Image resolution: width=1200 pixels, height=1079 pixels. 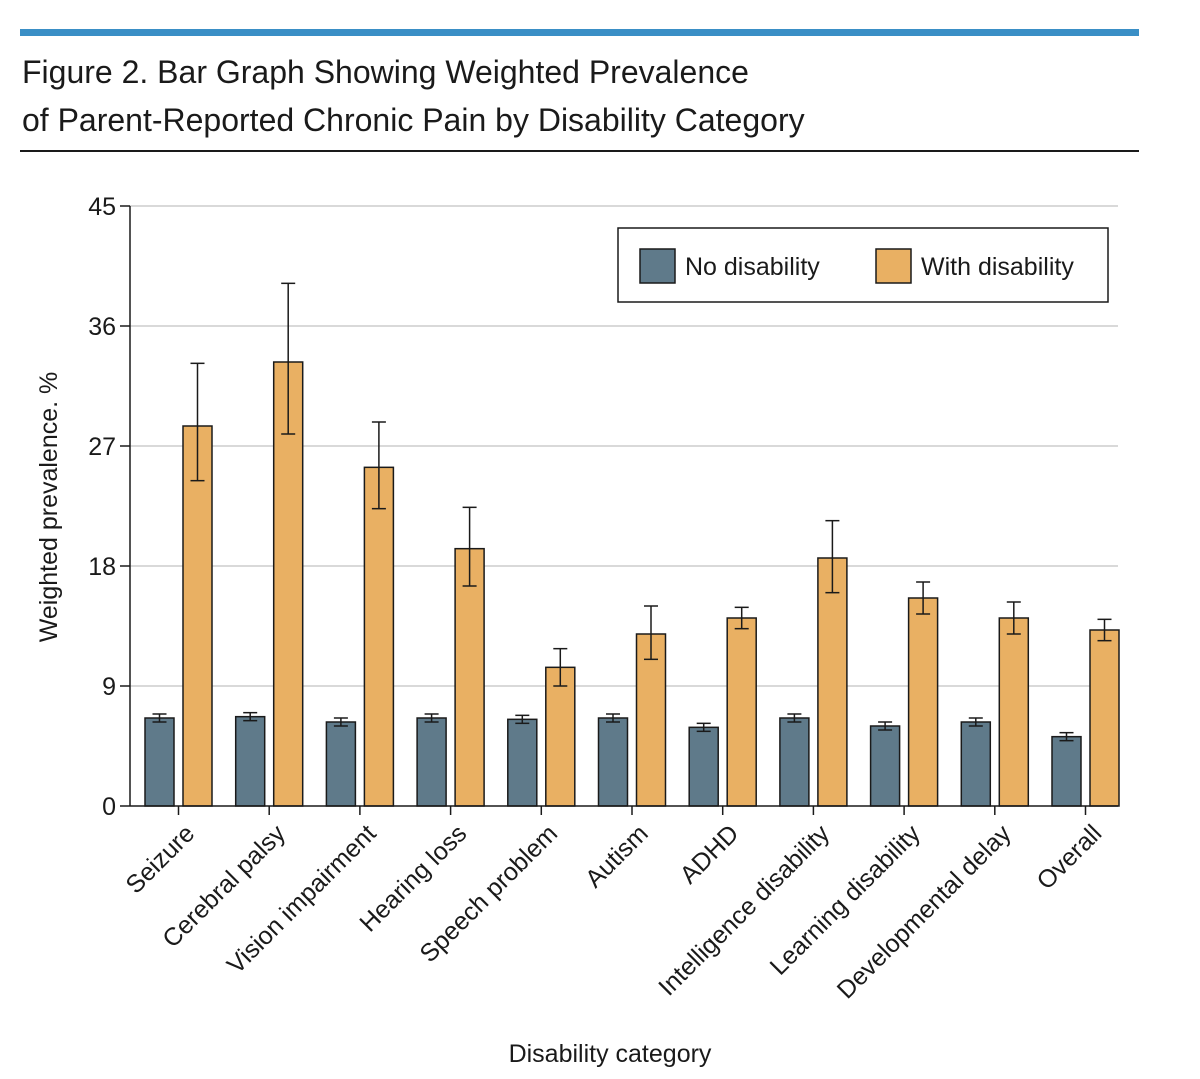 I want to click on error-bar-intelligence-disability-no-disability, so click(x=794, y=718).